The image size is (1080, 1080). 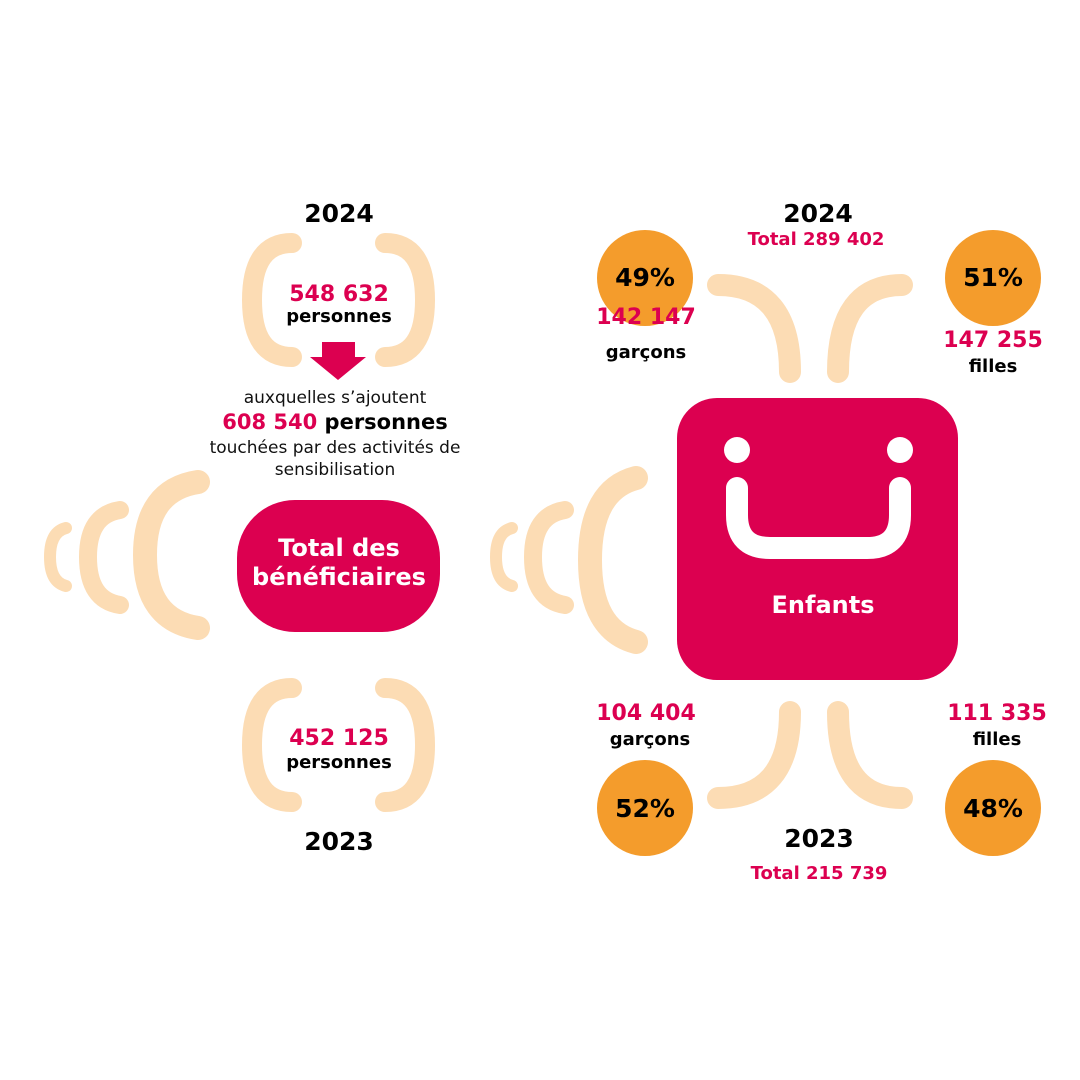 I want to click on value: 142 147, so click(x=646, y=317).